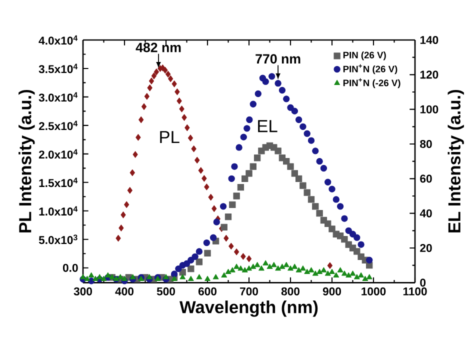 The image size is (474, 340). Describe the element at coordinates (170, 137) in the screenshot. I see `annotation: PL` at that location.